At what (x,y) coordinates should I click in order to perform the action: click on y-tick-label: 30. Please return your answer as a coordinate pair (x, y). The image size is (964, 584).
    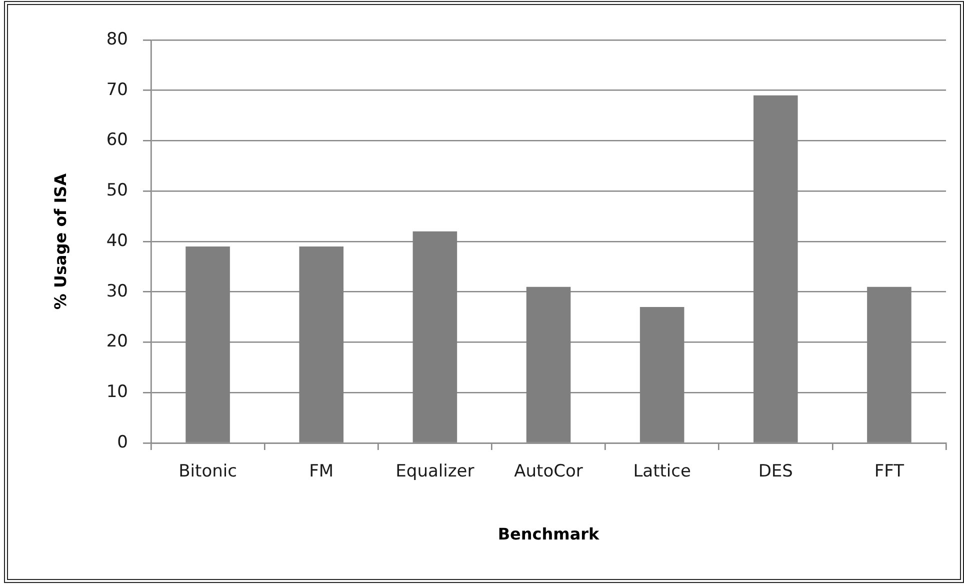
    Looking at the image, I should click on (117, 291).